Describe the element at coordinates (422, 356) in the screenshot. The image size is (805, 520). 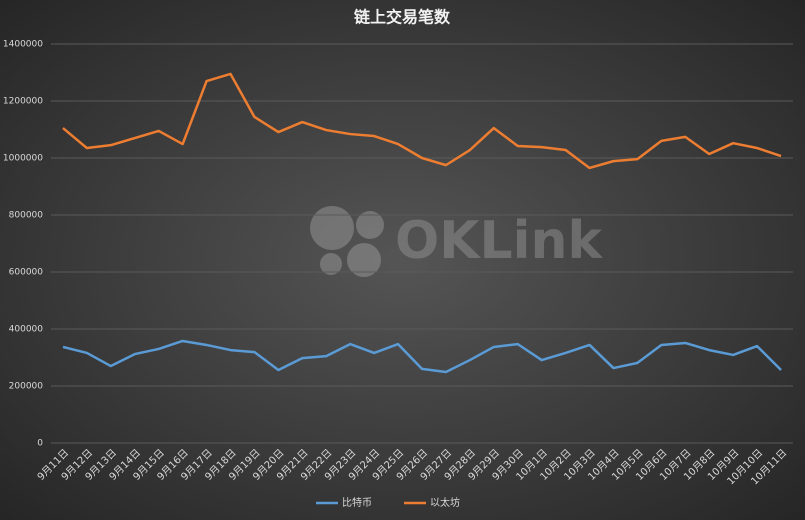
I see `series-line` at that location.